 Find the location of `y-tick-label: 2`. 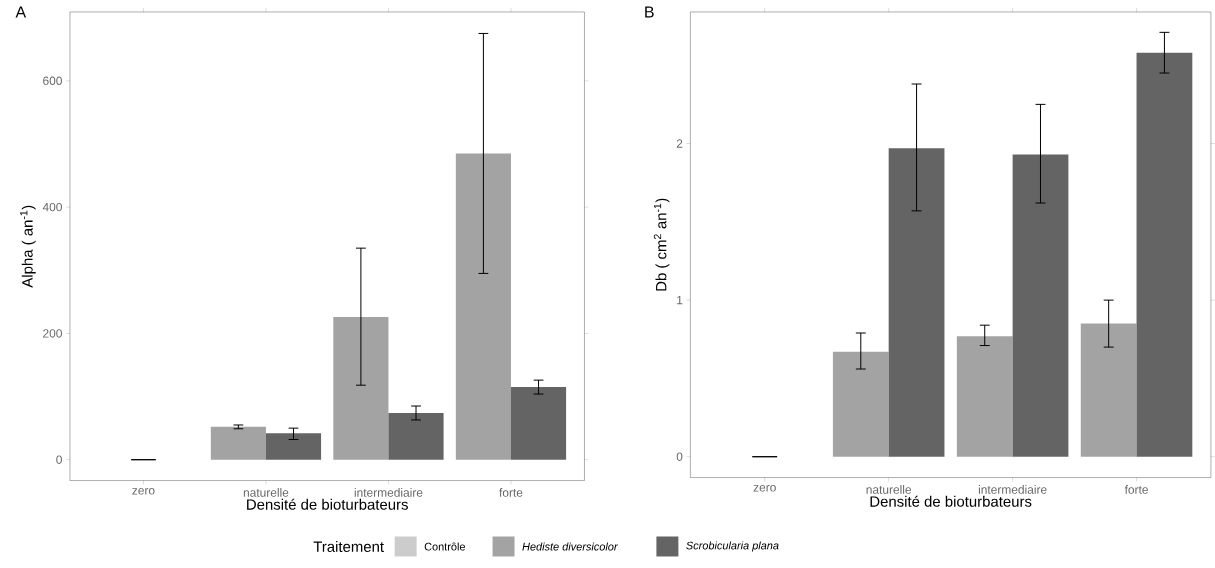

y-tick-label: 2 is located at coordinates (679, 143).